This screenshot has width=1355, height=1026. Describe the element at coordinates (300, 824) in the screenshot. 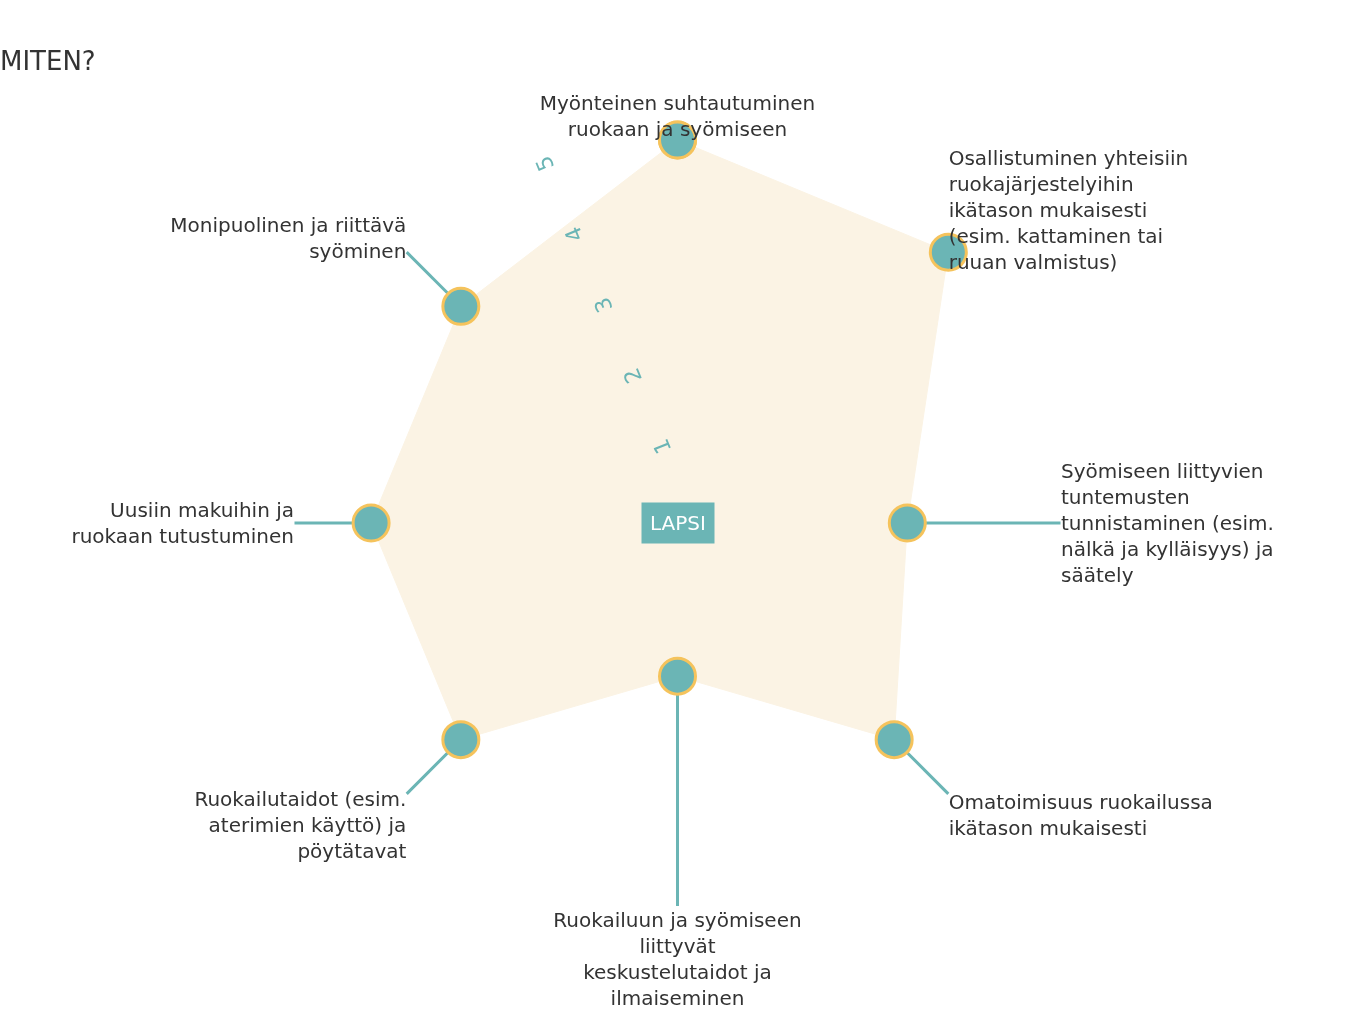

I see `spoke-label: Ruokailutaidot (esim. aterimien käyttö) ja pöytätavat` at that location.